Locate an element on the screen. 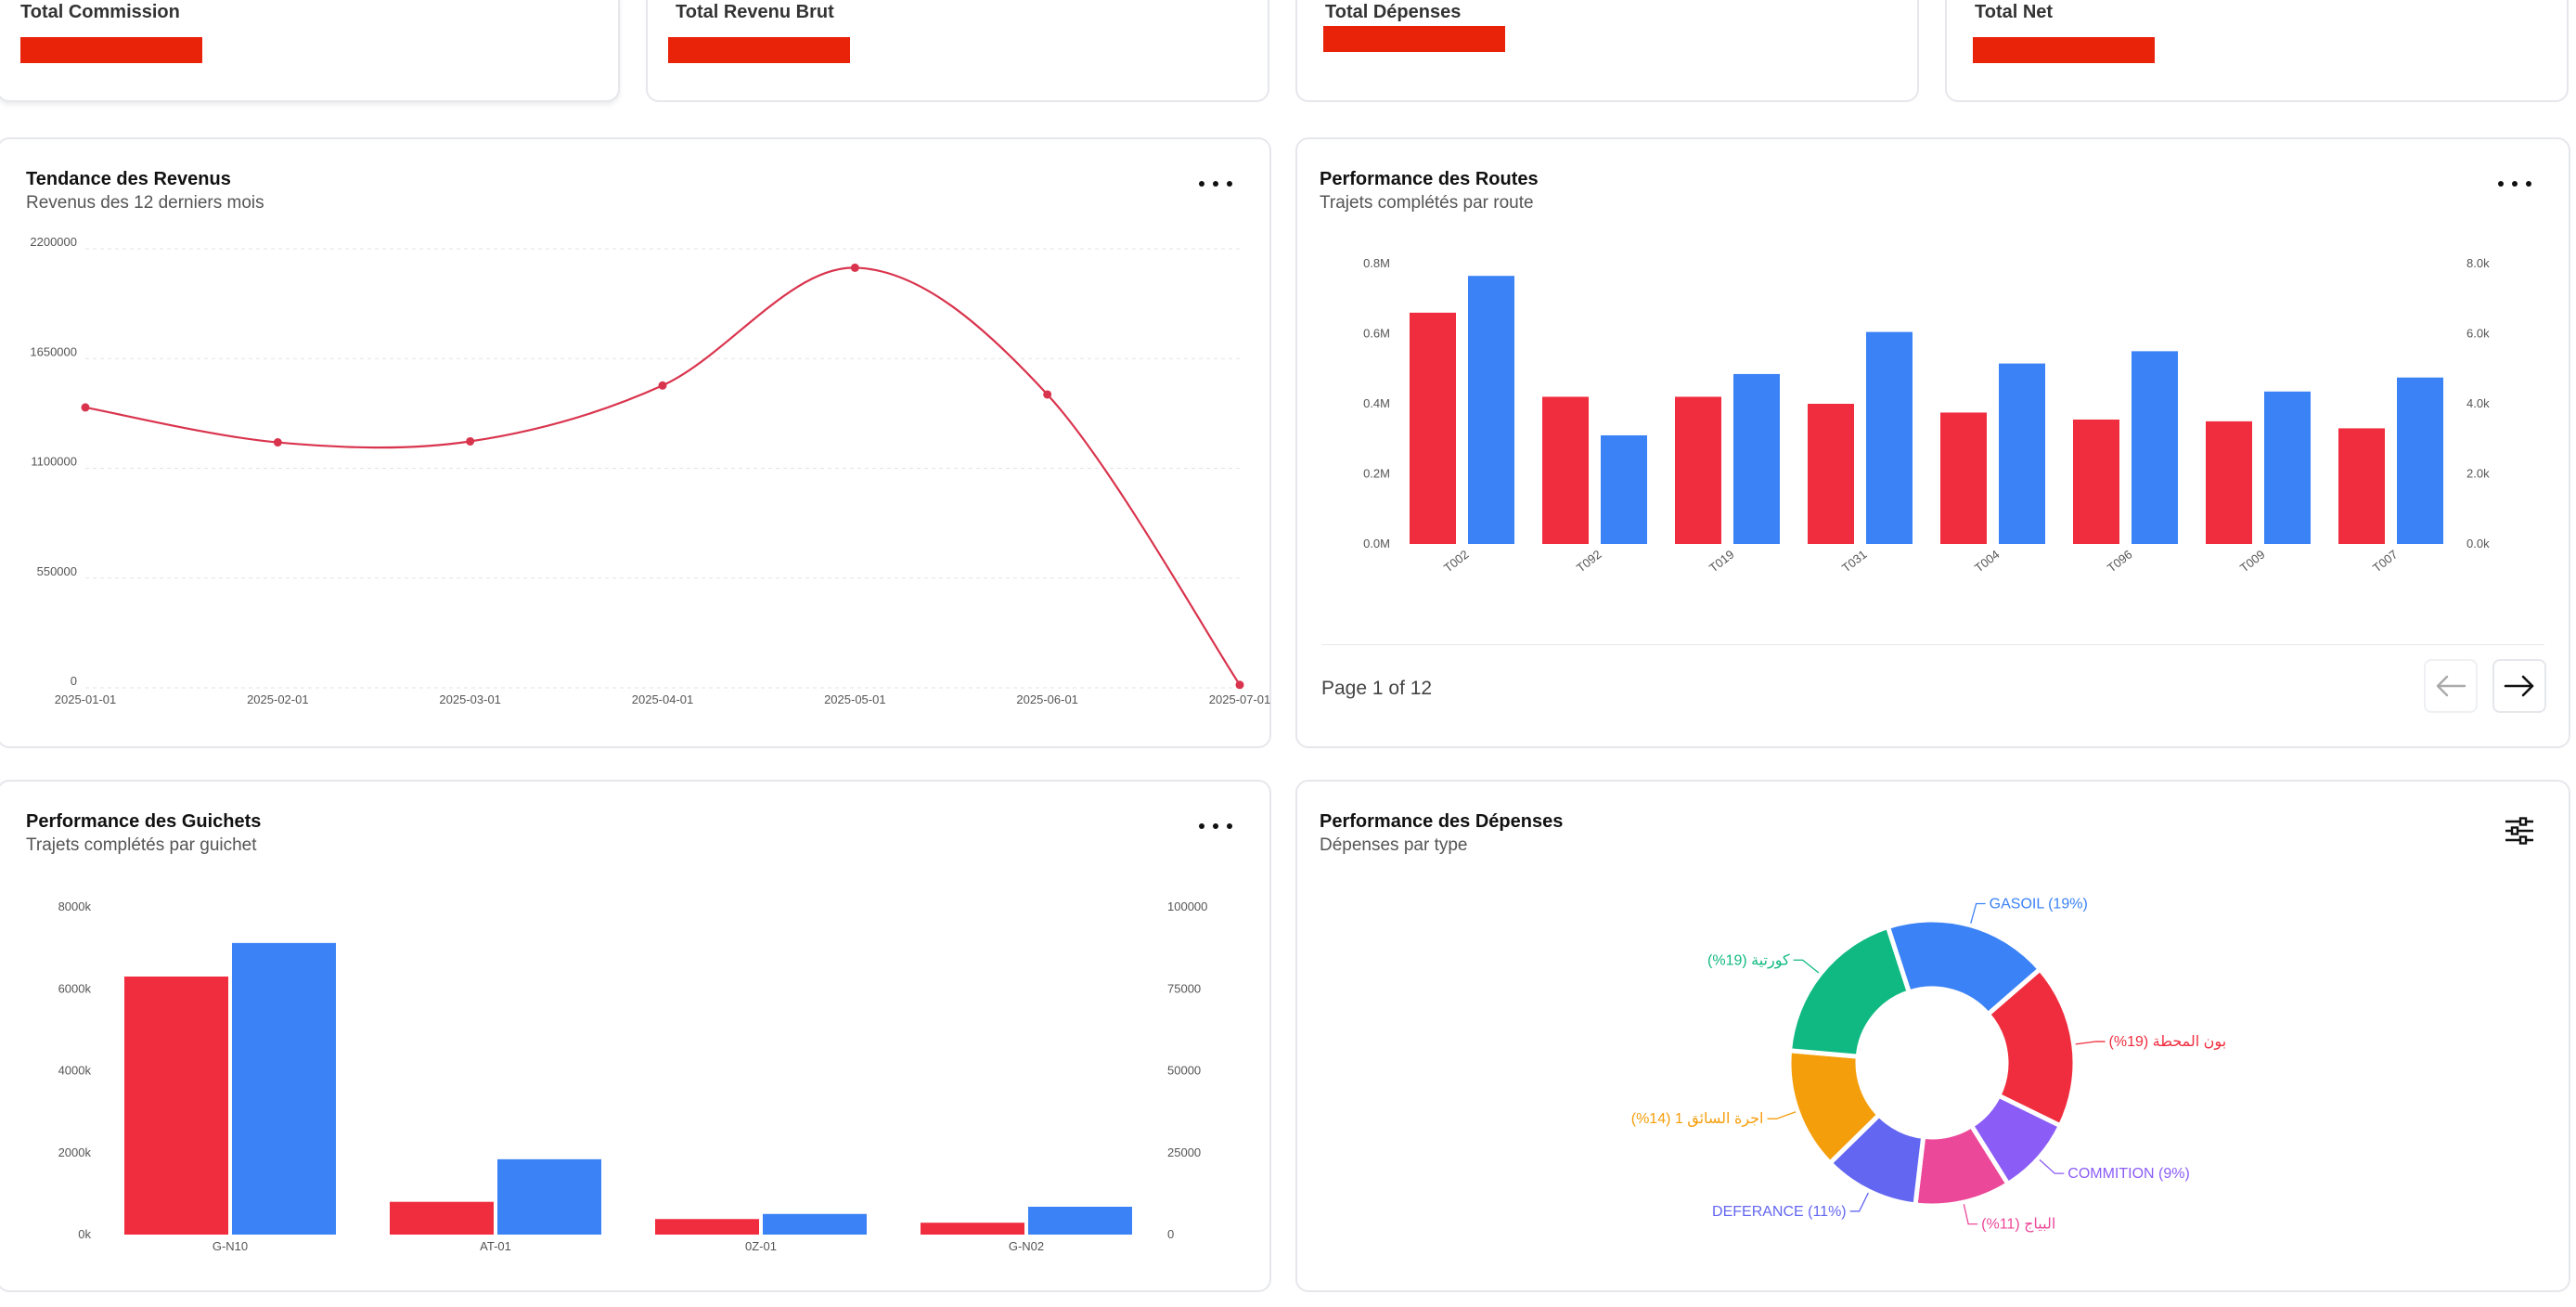 This screenshot has height=1307, width=2576. right-y-tick-label: 6.0k is located at coordinates (2479, 334).